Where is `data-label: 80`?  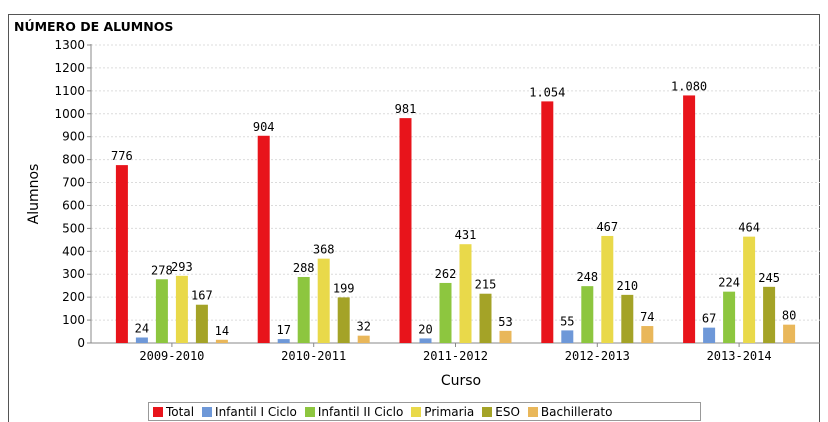
data-label: 80 is located at coordinates (789, 316).